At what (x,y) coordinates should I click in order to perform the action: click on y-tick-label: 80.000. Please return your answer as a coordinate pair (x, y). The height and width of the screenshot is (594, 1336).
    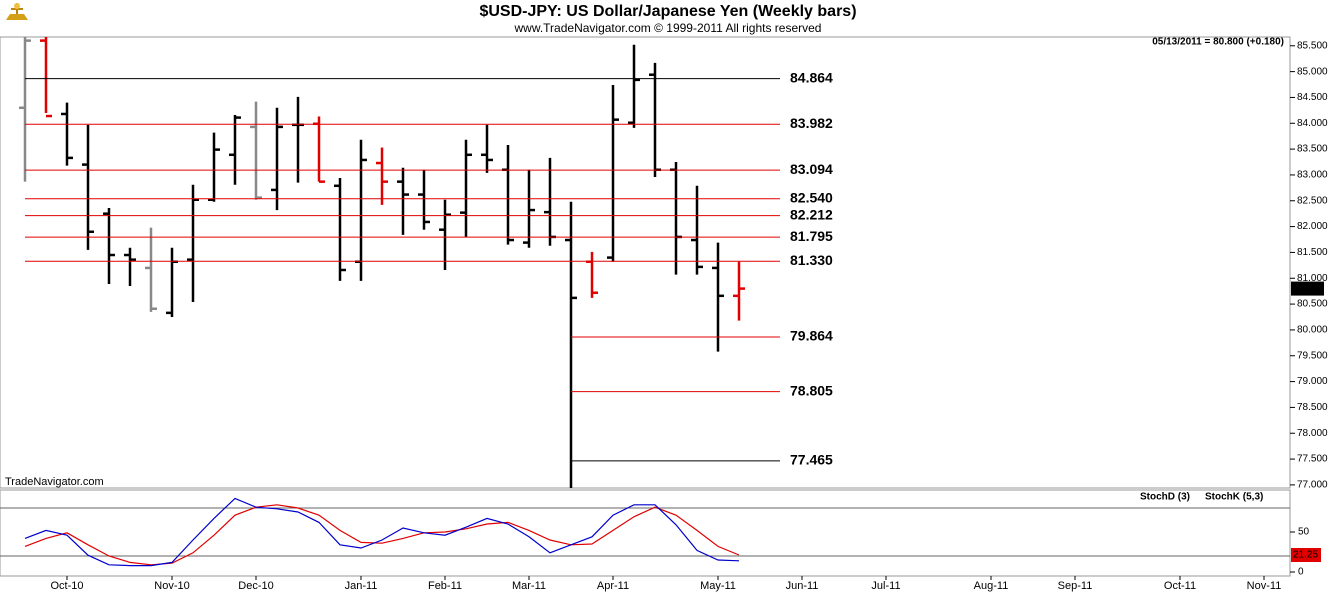
    Looking at the image, I should click on (1312, 330).